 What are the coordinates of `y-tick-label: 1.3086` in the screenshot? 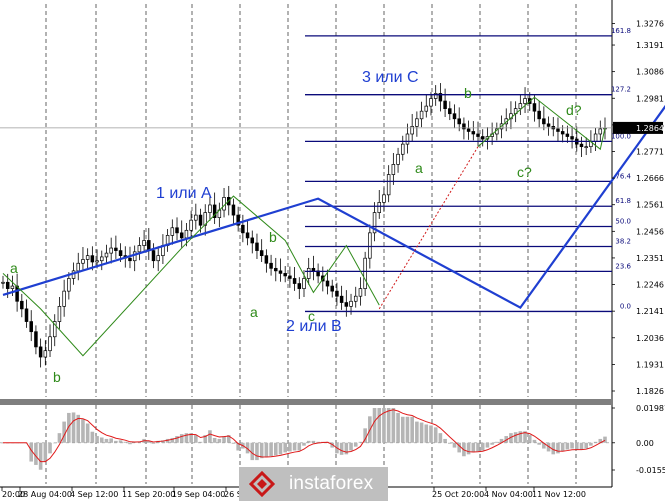 It's located at (650, 72).